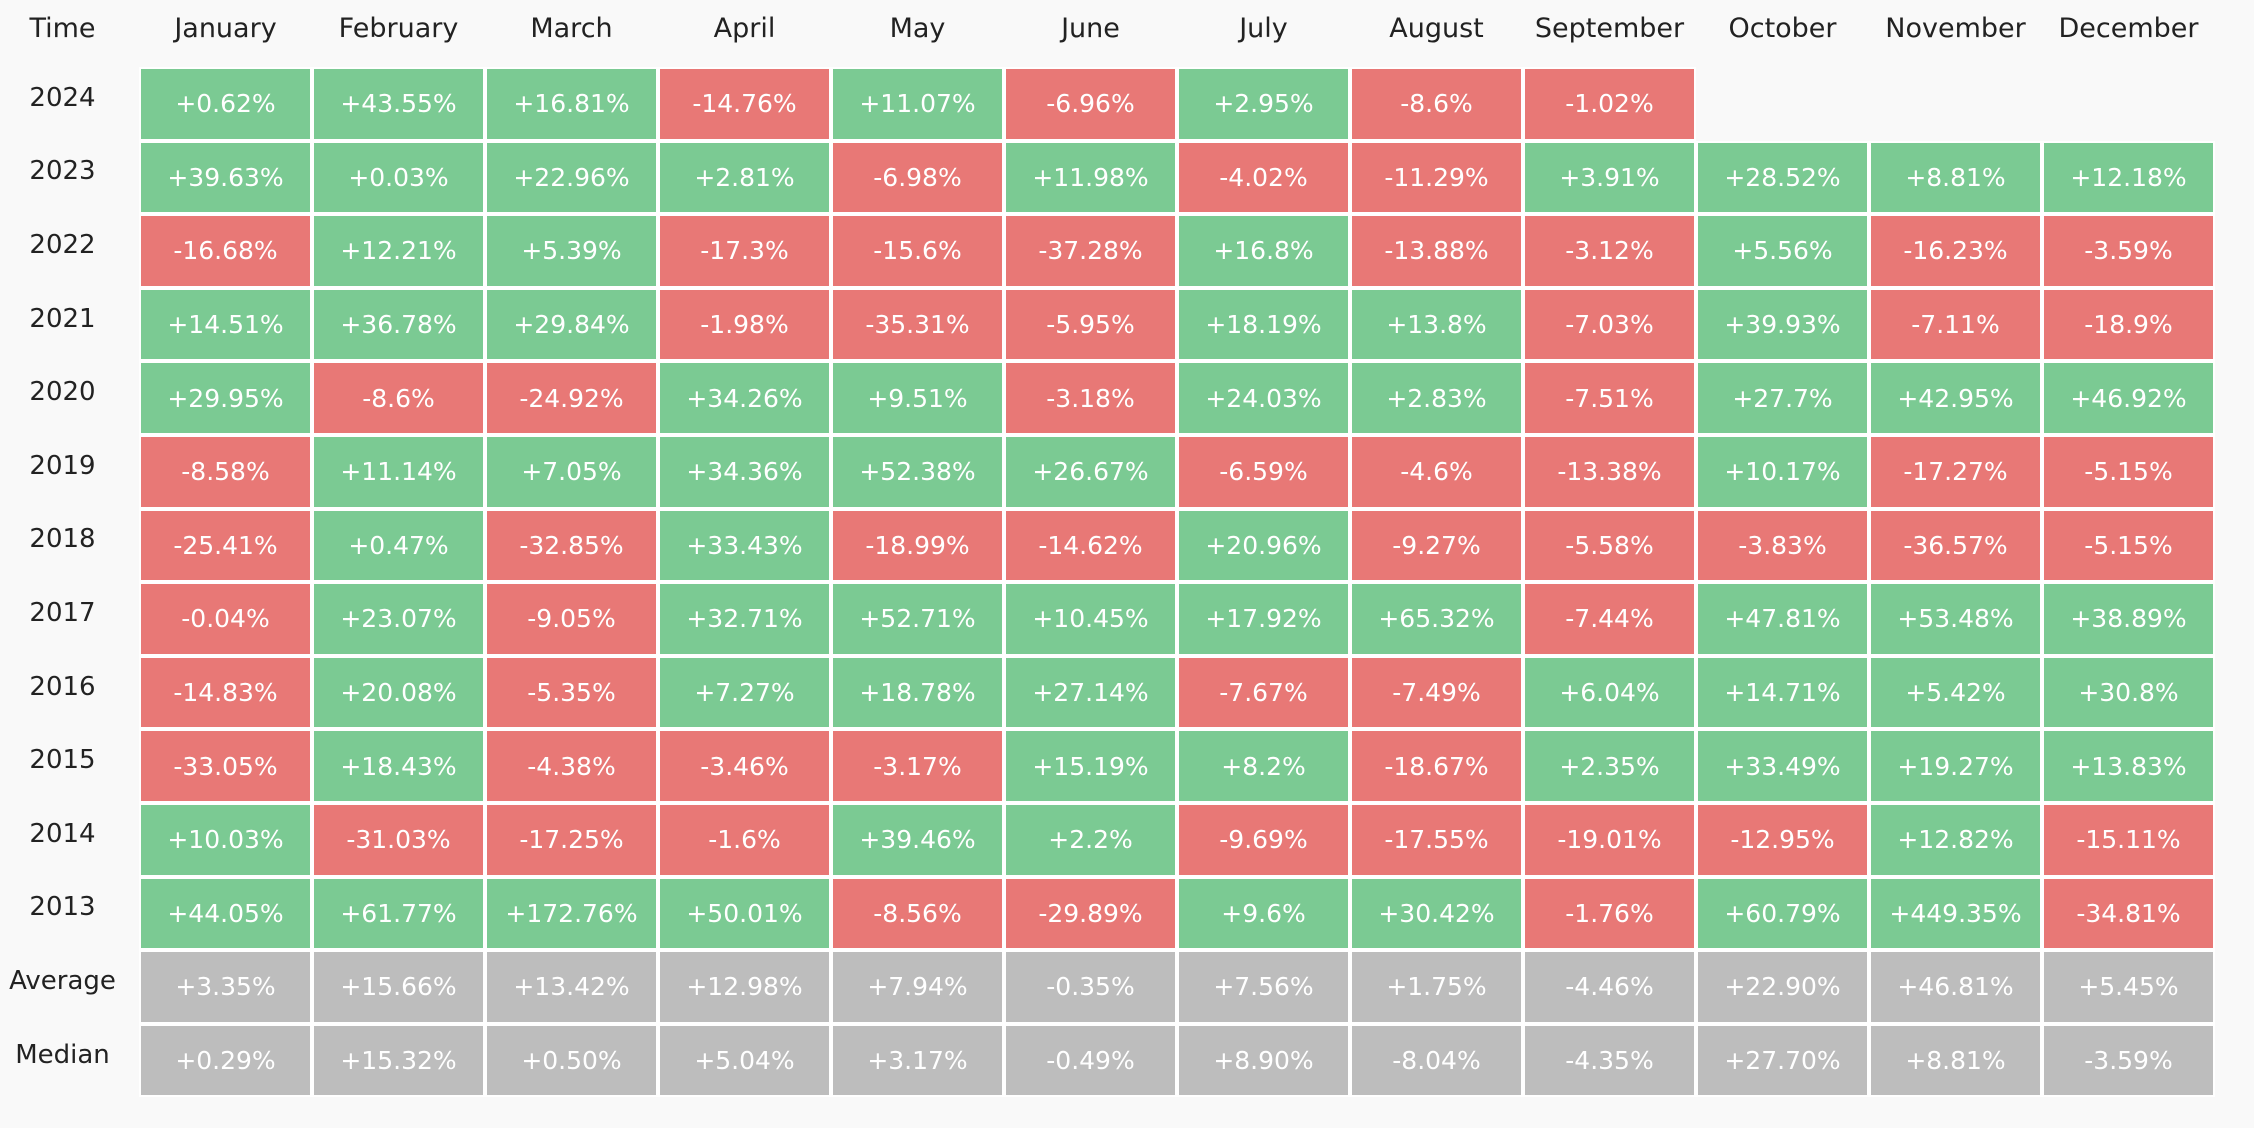  I want to click on return-cell: +30.8%, so click(2128, 692).